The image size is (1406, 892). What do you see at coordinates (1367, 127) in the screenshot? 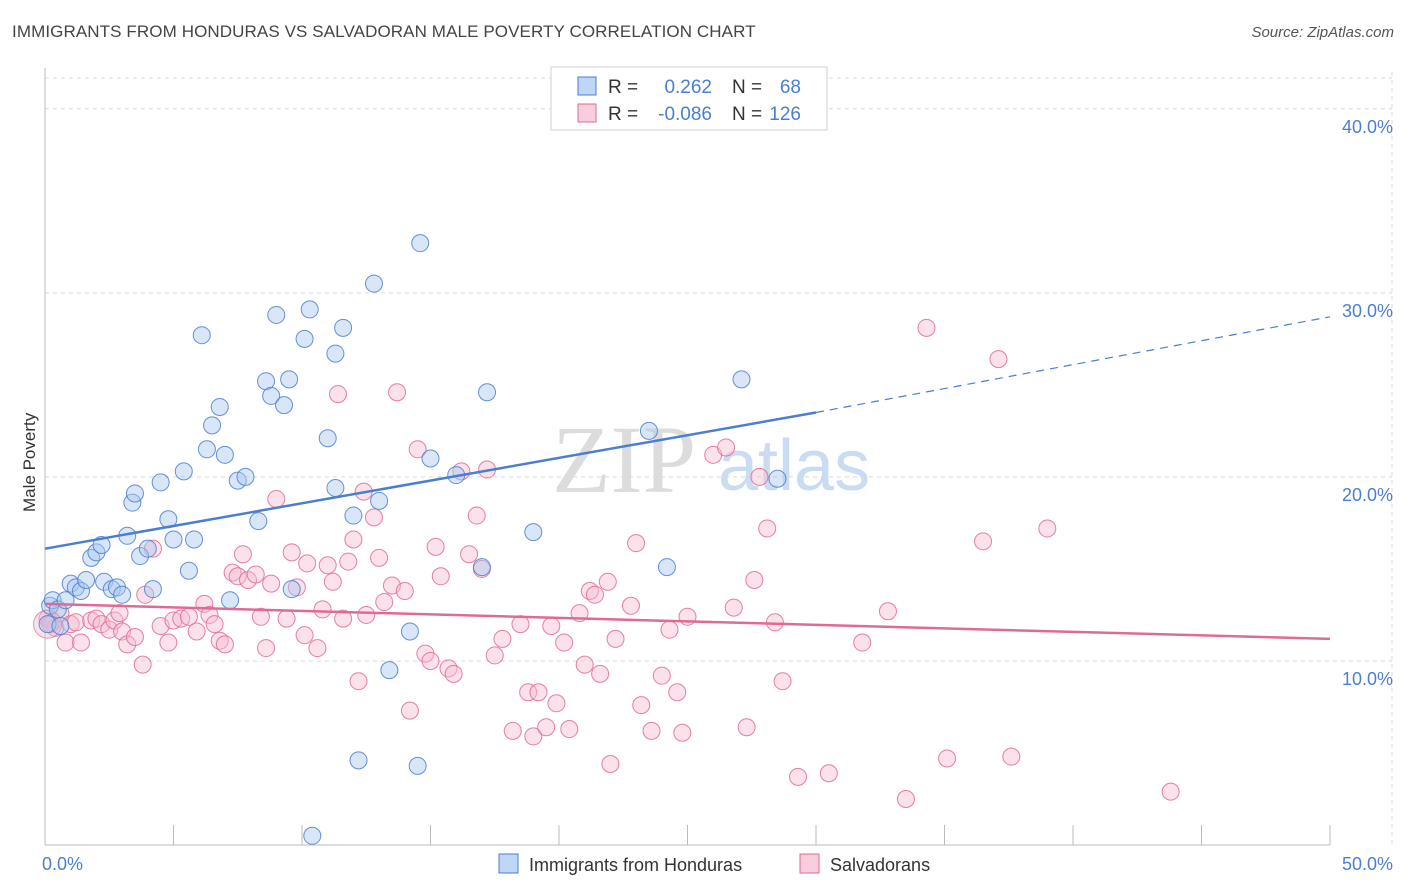
I see `y-tick-label-3: 40.0%` at bounding box center [1367, 127].